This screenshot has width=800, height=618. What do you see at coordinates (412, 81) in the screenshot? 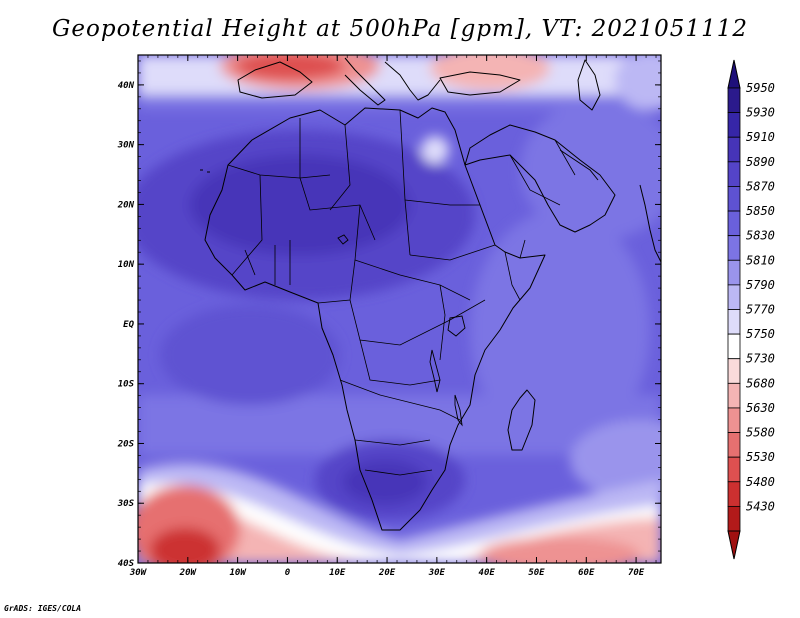
I see `balkans-coastline` at bounding box center [412, 81].